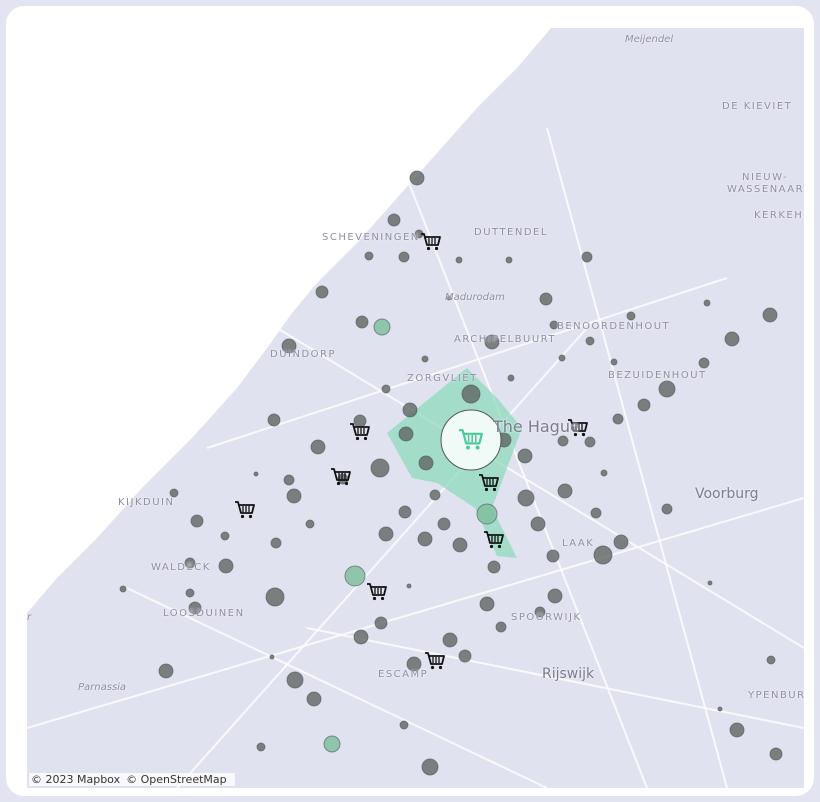  I want to click on mapbox-attribution-link: © 2023 Mapbox, so click(76, 779).